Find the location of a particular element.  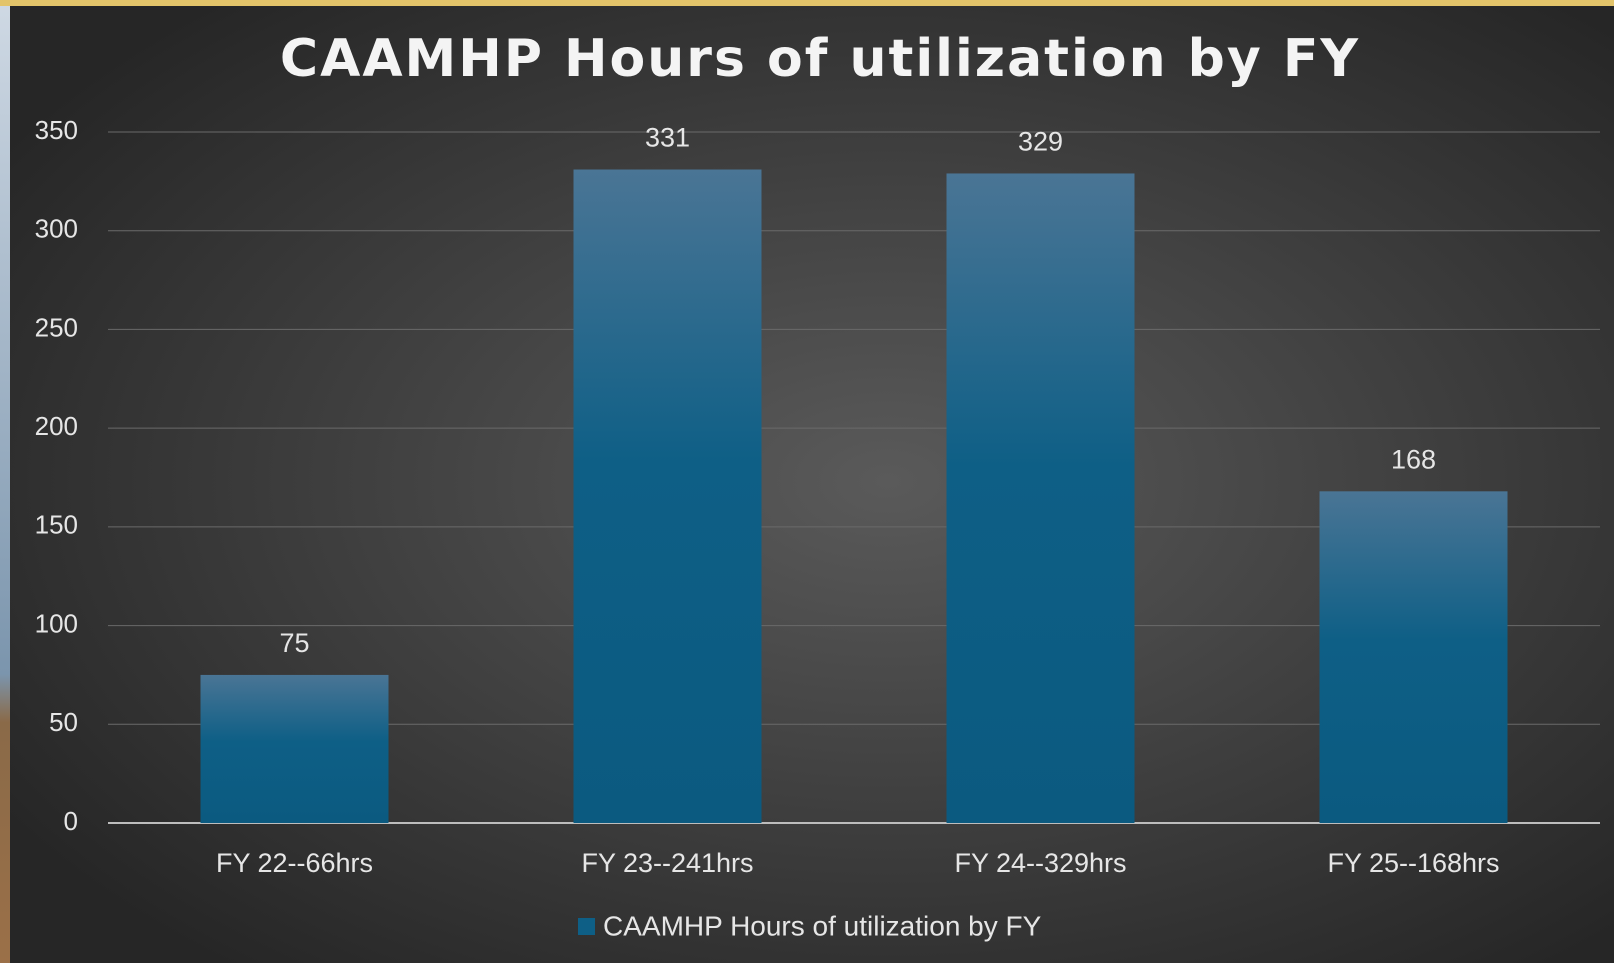

y-tick-label: 100 is located at coordinates (56, 623).